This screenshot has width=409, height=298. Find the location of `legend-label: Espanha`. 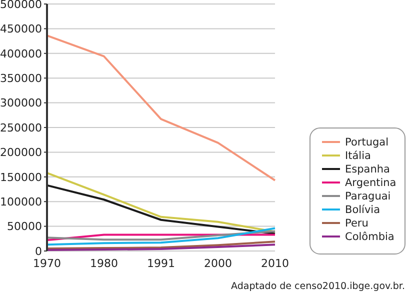

legend-label: Espanha is located at coordinates (367, 170).